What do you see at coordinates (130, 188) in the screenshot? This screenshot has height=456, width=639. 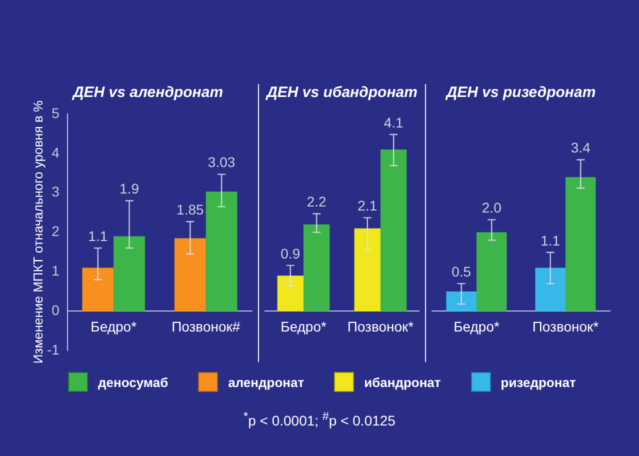 I see `data-label: 1.9` at bounding box center [130, 188].